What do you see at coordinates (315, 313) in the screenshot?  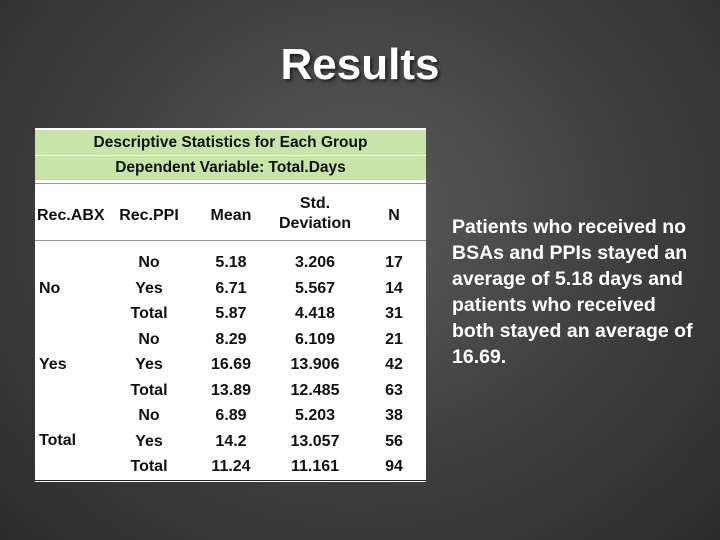 I see `cell-sd: 4.418` at bounding box center [315, 313].